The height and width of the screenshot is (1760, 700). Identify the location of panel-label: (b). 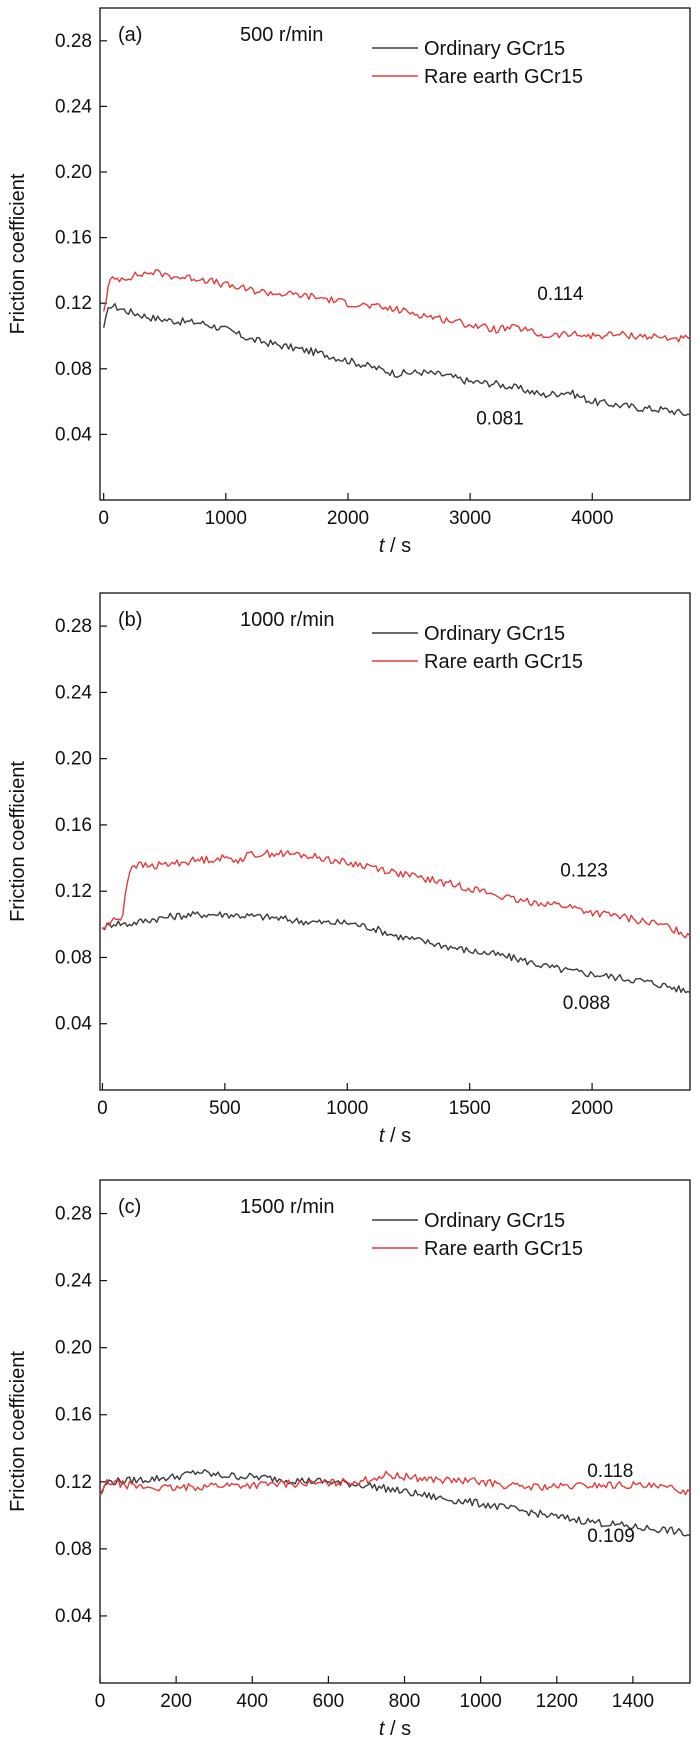
(130, 620).